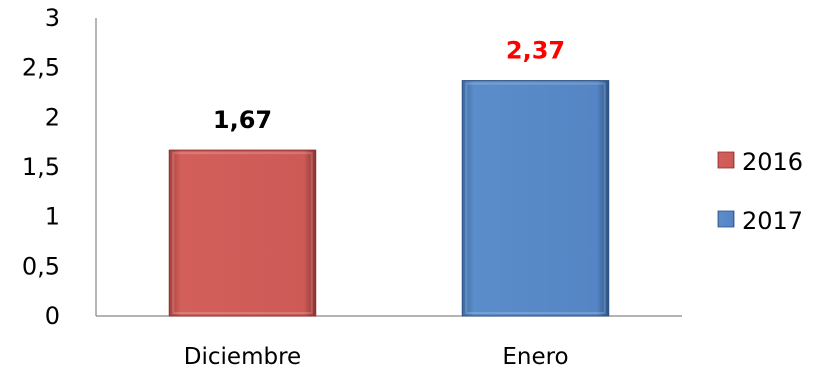  Describe the element at coordinates (52, 217) in the screenshot. I see `y-tick-label: 1` at that location.